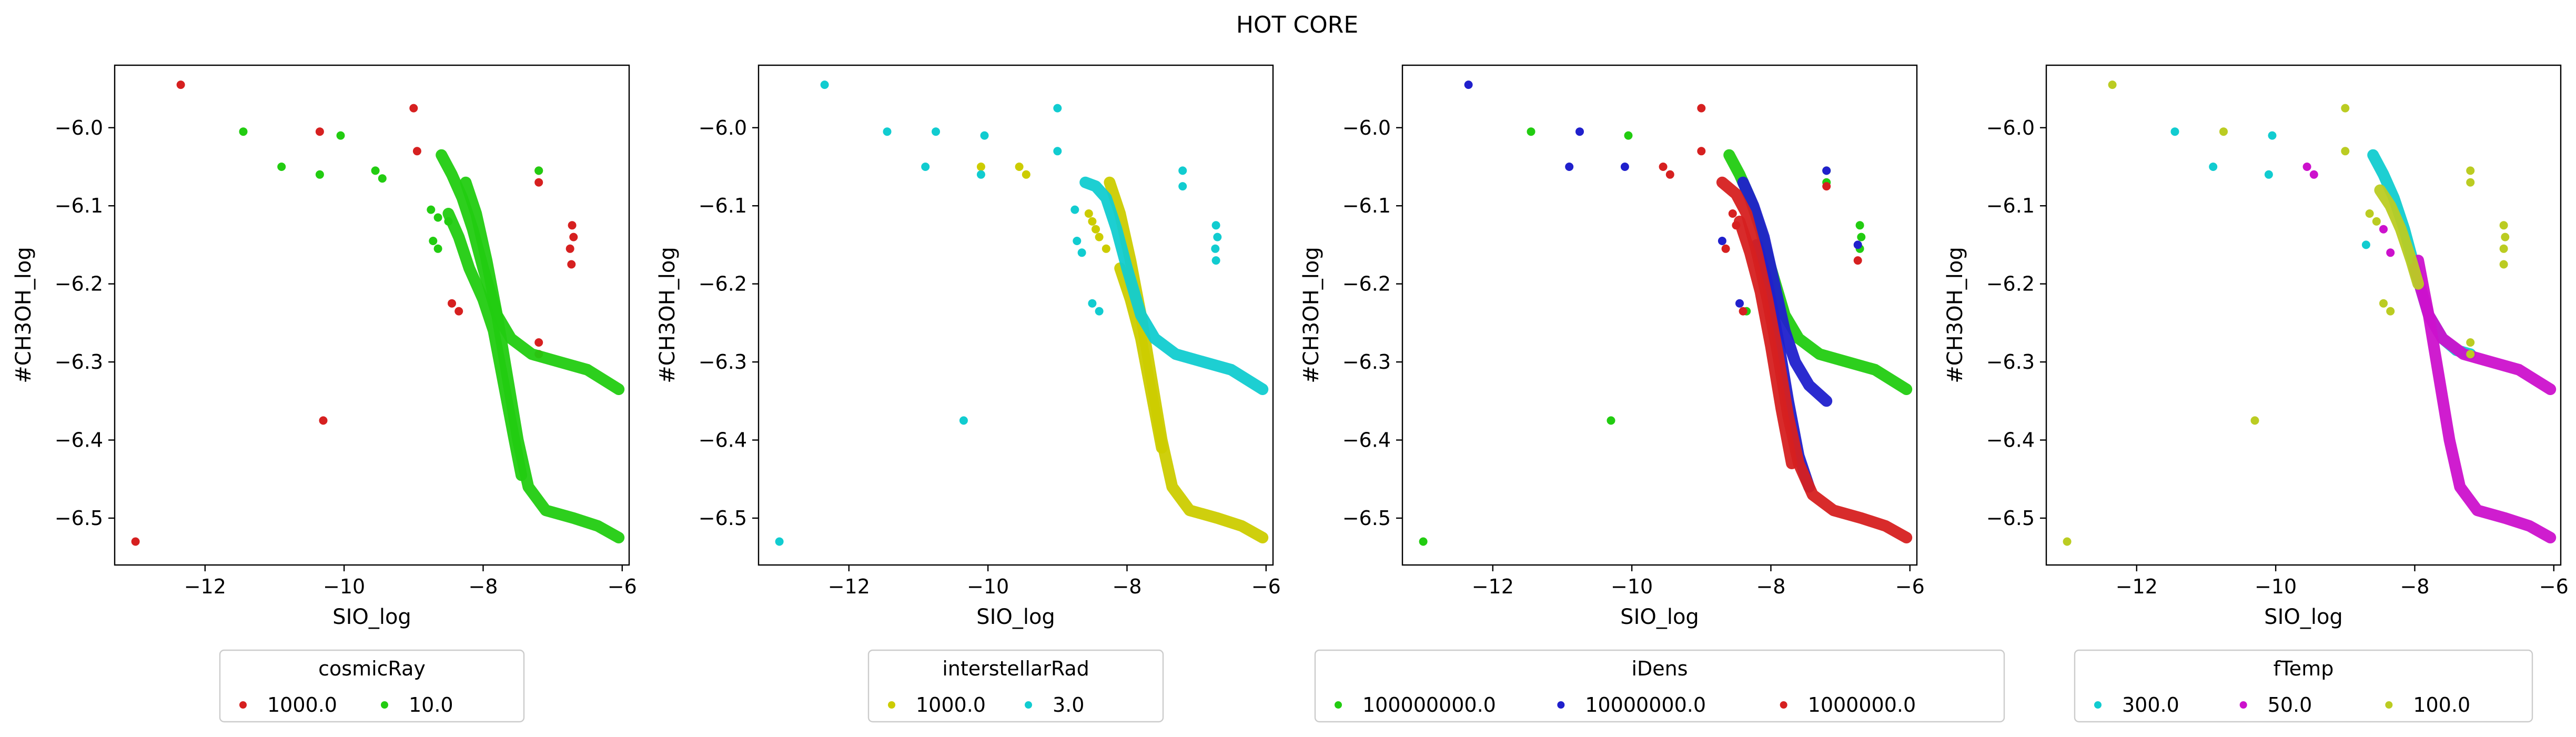 The image size is (2576, 737). I want to click on axes-frame, so click(1015, 315).